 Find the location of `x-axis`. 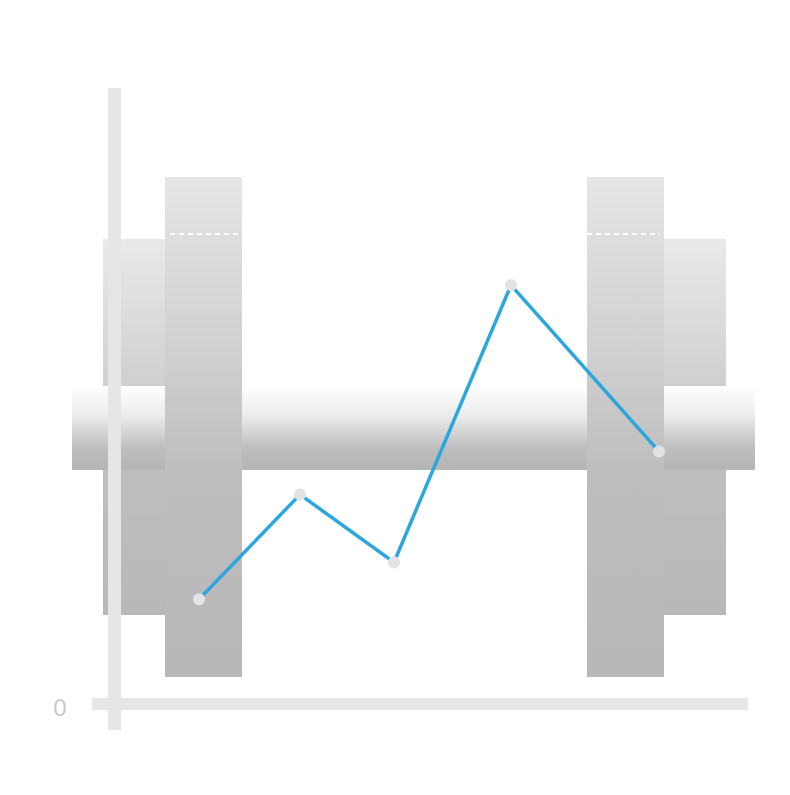

x-axis is located at coordinates (420, 704).